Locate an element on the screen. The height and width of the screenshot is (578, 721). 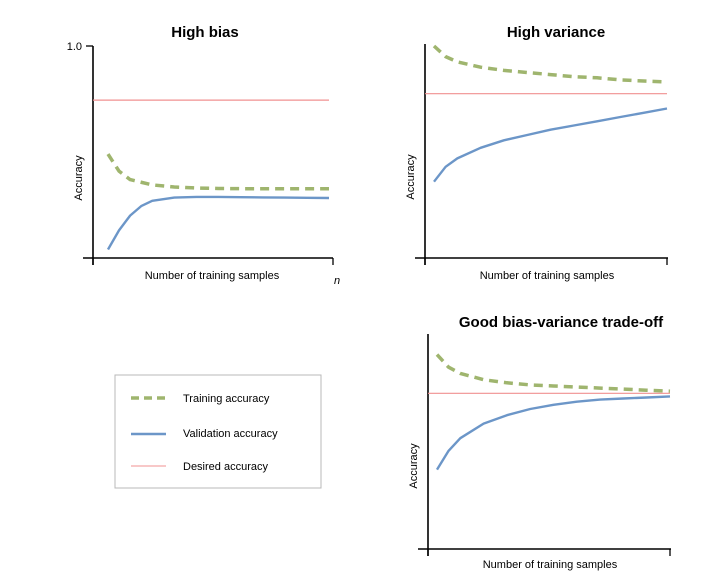
legend-label-desired: Desired accuracy is located at coordinates (225, 467).